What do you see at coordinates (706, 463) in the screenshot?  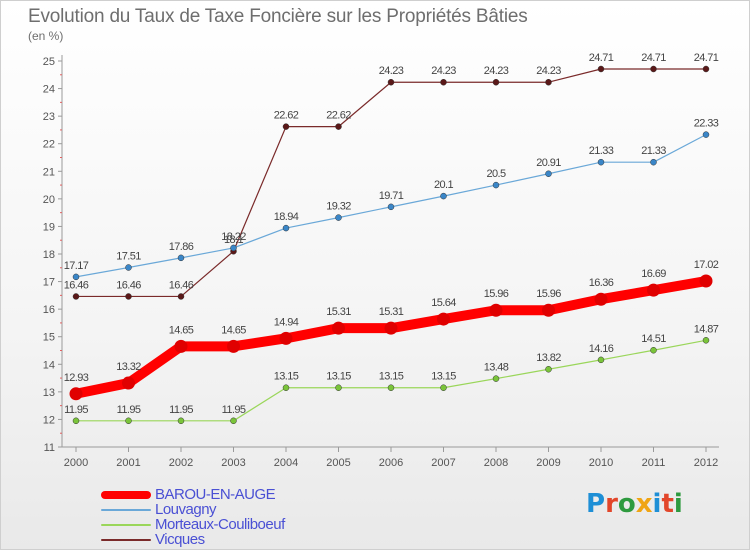 I see `x-tick-label: 2012` at bounding box center [706, 463].